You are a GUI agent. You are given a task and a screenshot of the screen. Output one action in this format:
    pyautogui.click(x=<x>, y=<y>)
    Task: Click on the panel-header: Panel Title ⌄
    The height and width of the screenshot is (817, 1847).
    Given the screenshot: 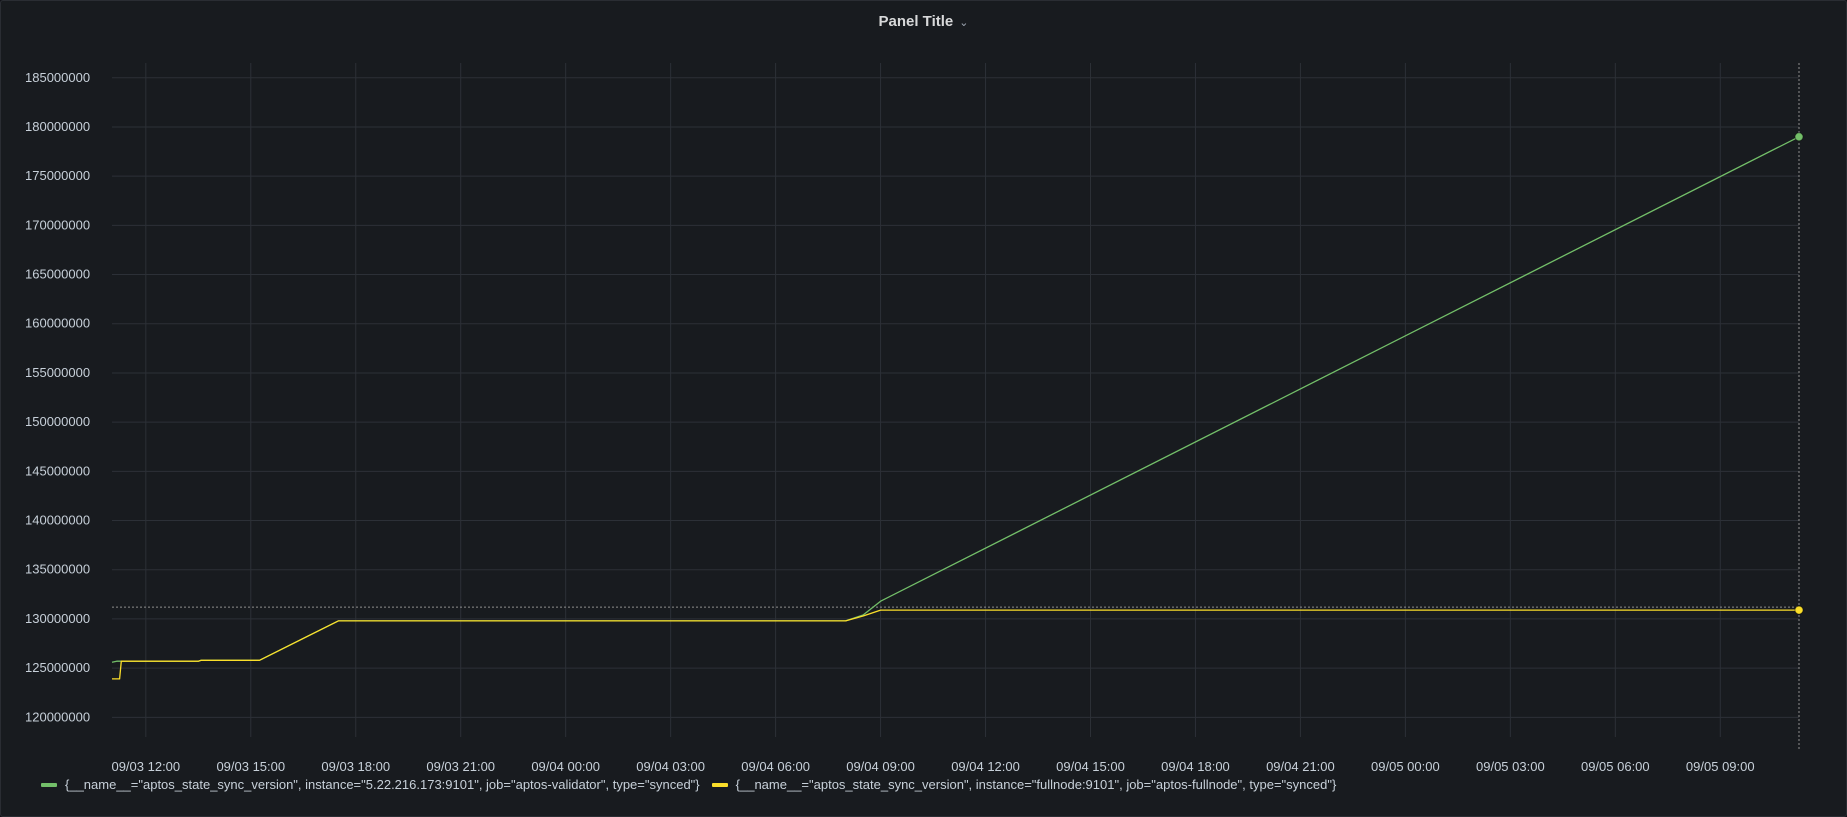 What is the action you would take?
    pyautogui.click(x=923, y=21)
    